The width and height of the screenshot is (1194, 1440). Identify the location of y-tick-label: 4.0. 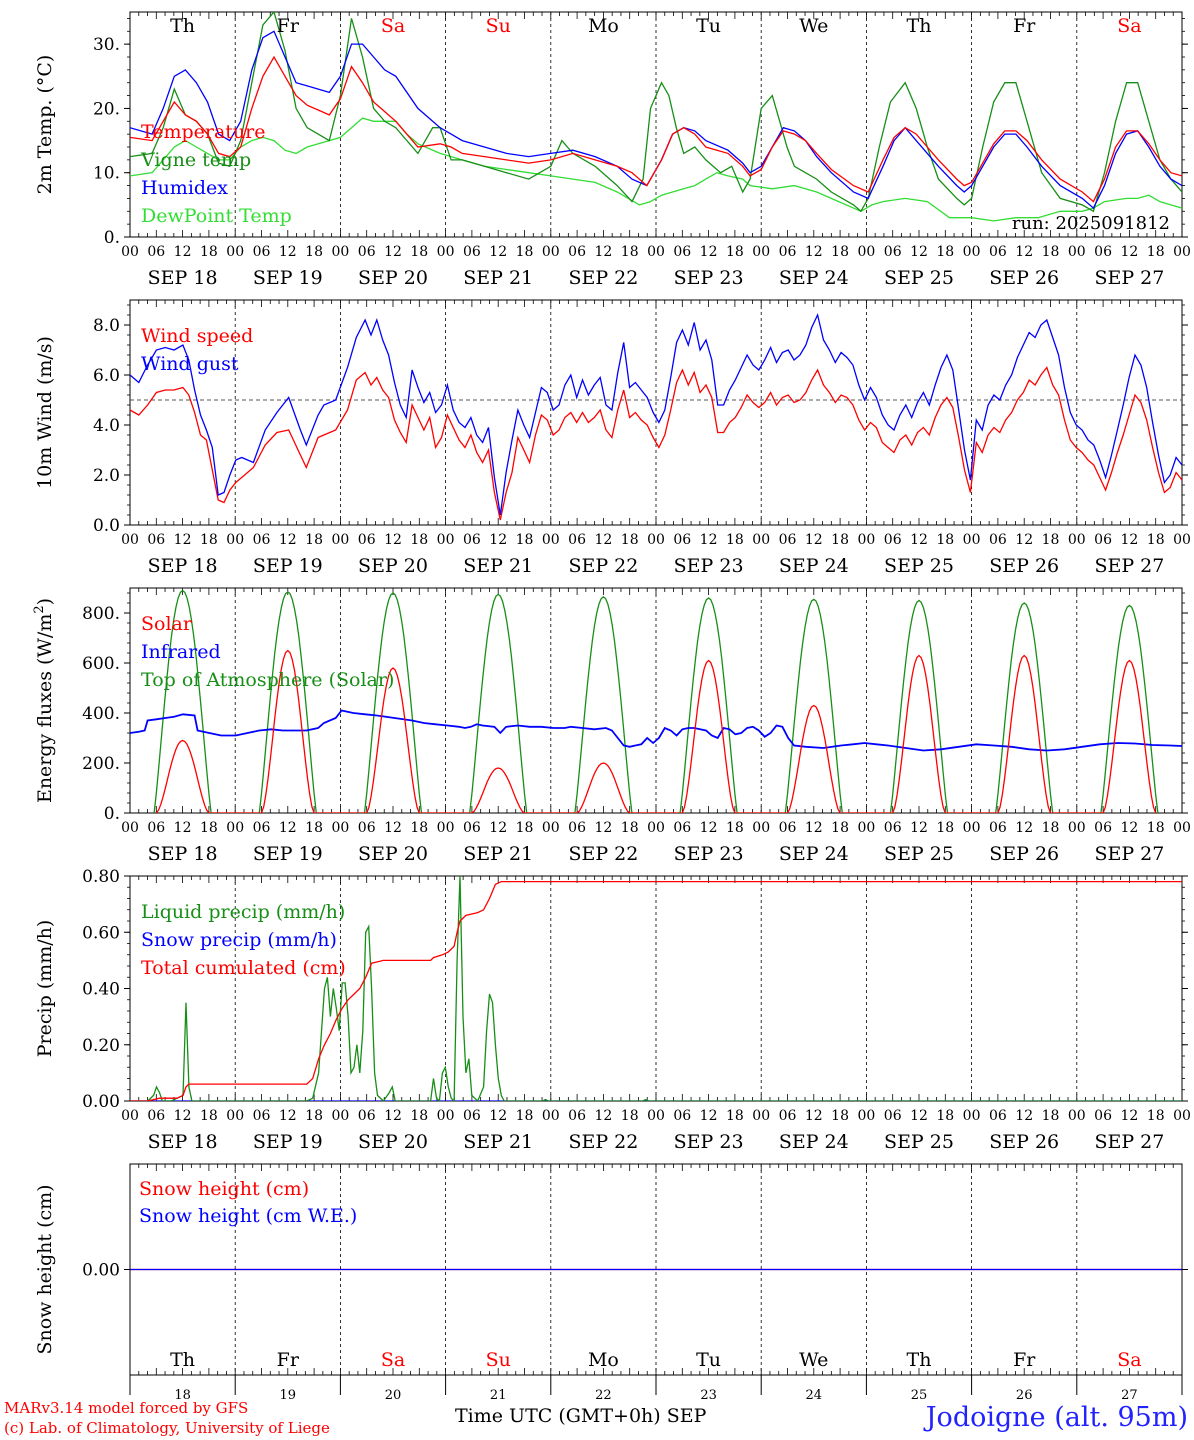
(106, 426).